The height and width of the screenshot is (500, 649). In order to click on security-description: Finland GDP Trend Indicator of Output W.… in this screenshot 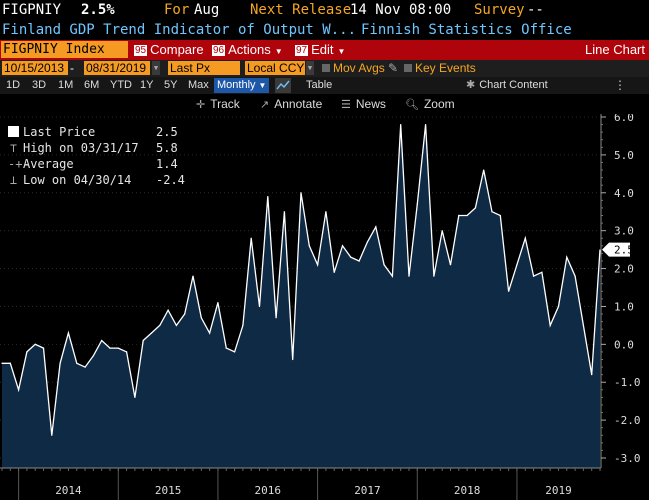, I will do `click(179, 30)`.